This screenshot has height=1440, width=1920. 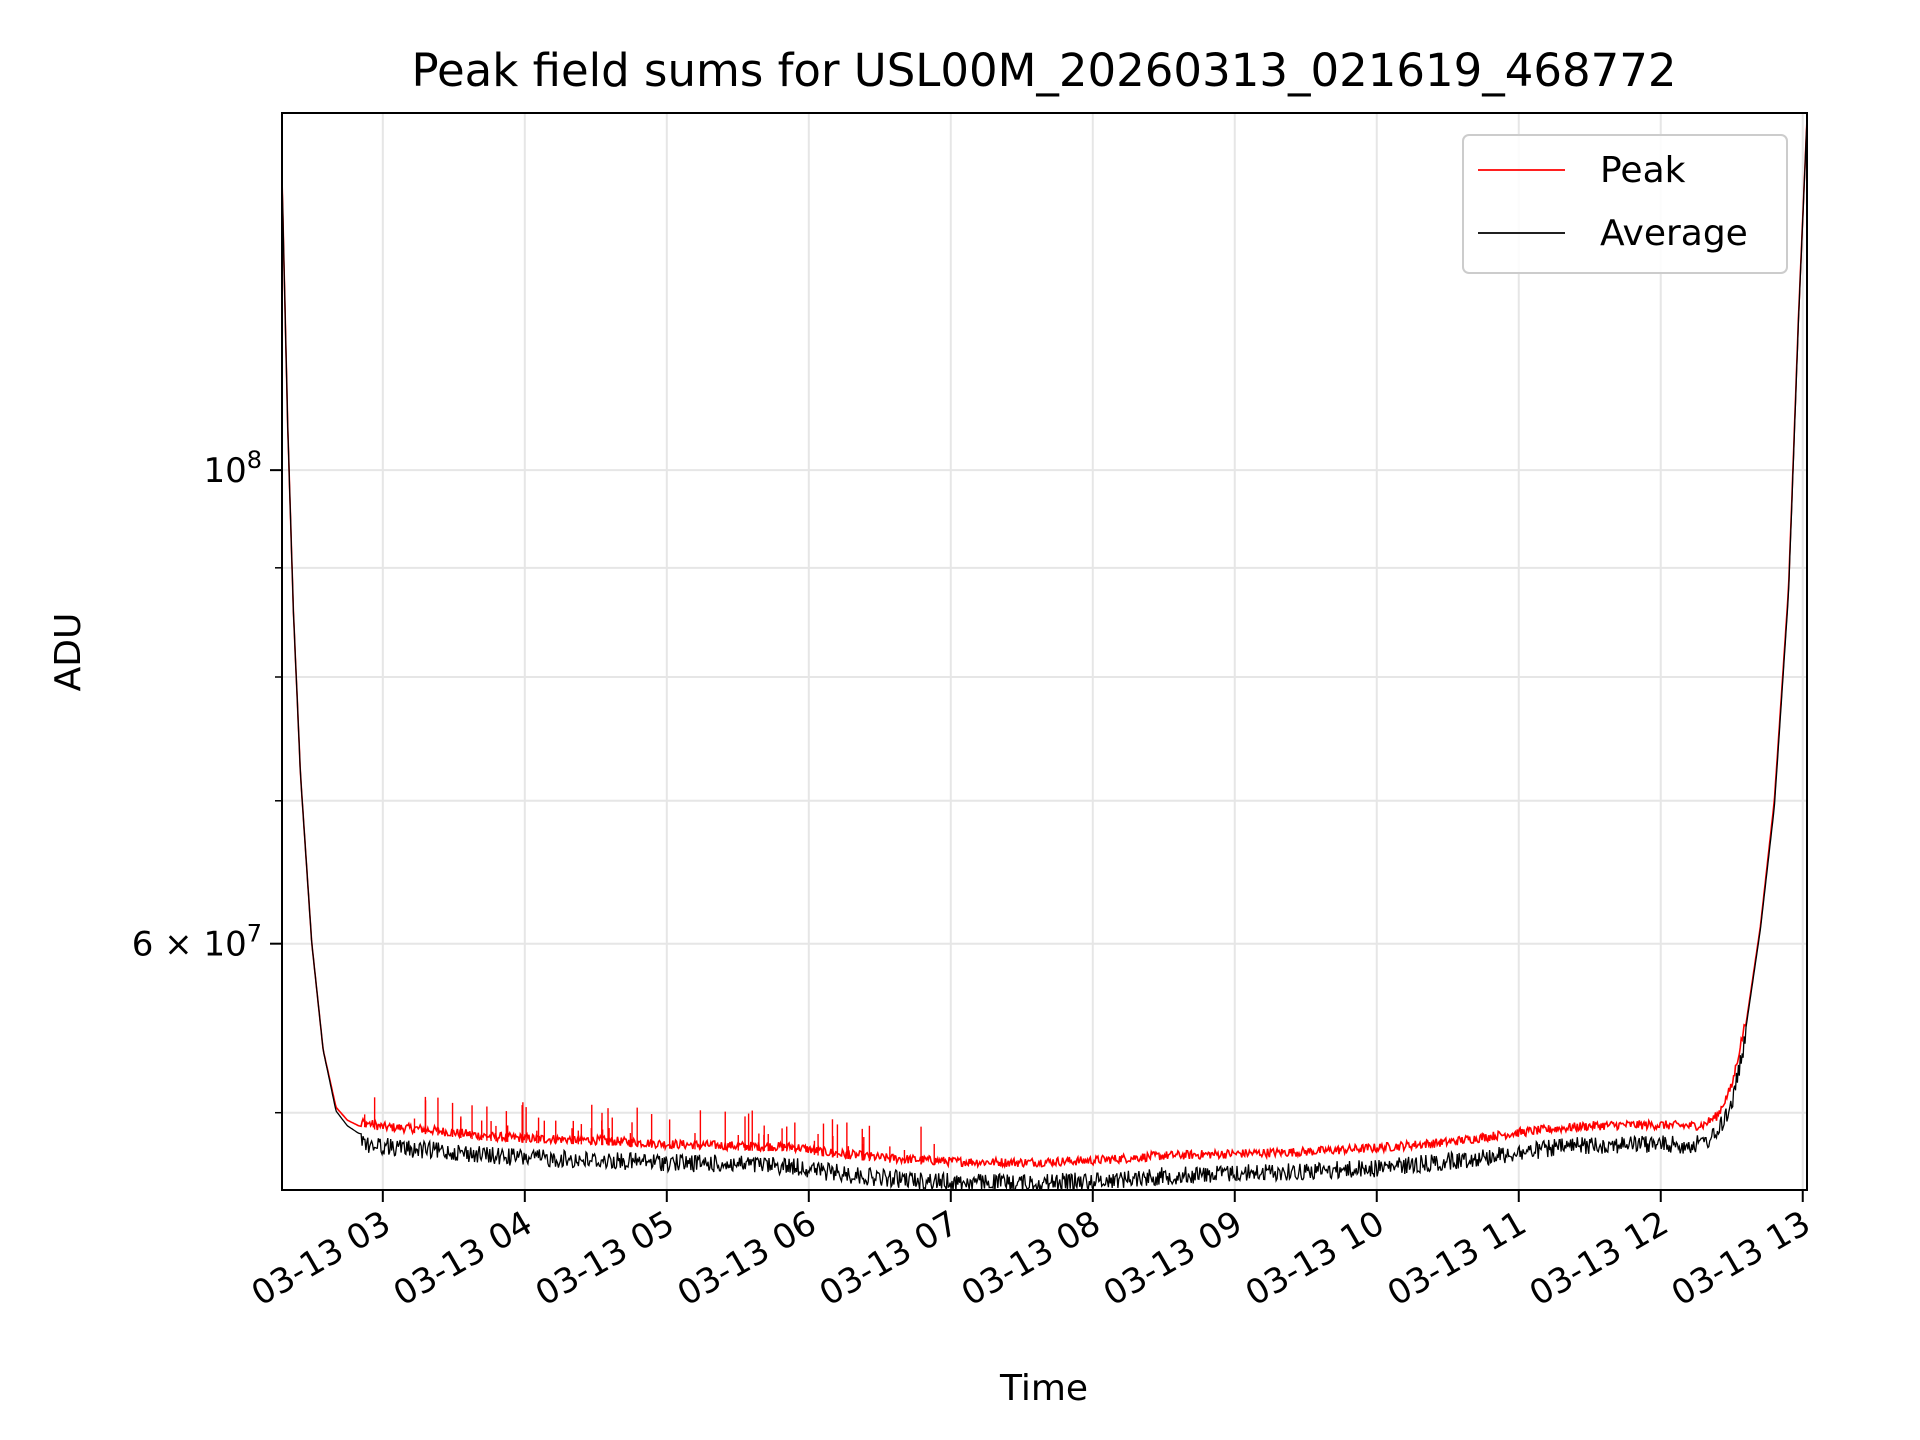 What do you see at coordinates (1625, 204) in the screenshot?
I see `legend: Peak Average` at bounding box center [1625, 204].